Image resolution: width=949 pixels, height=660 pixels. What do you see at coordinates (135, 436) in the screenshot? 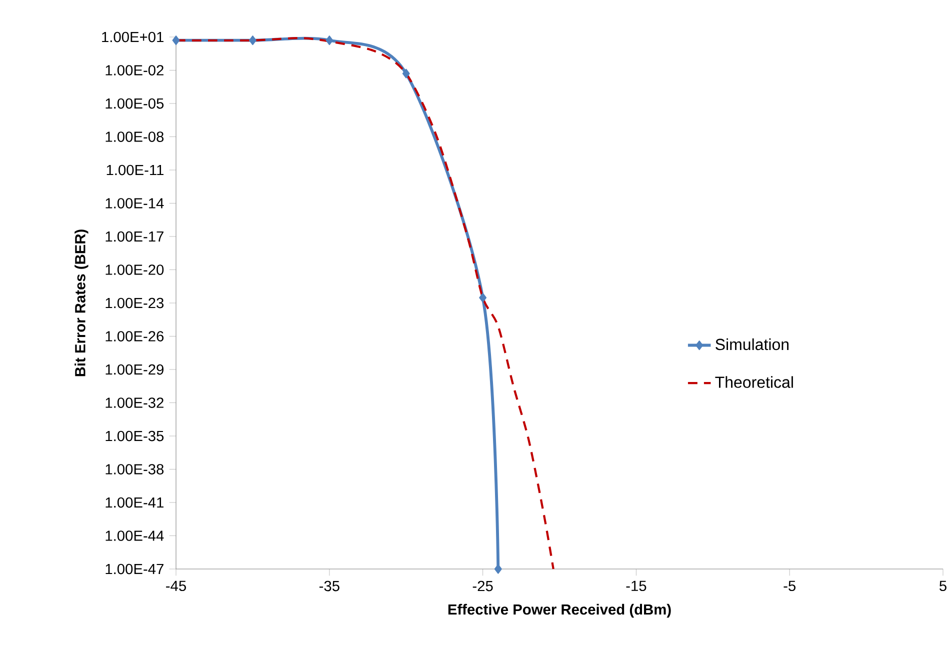
I see `y-tick-label: 1.00E-35` at bounding box center [135, 436].